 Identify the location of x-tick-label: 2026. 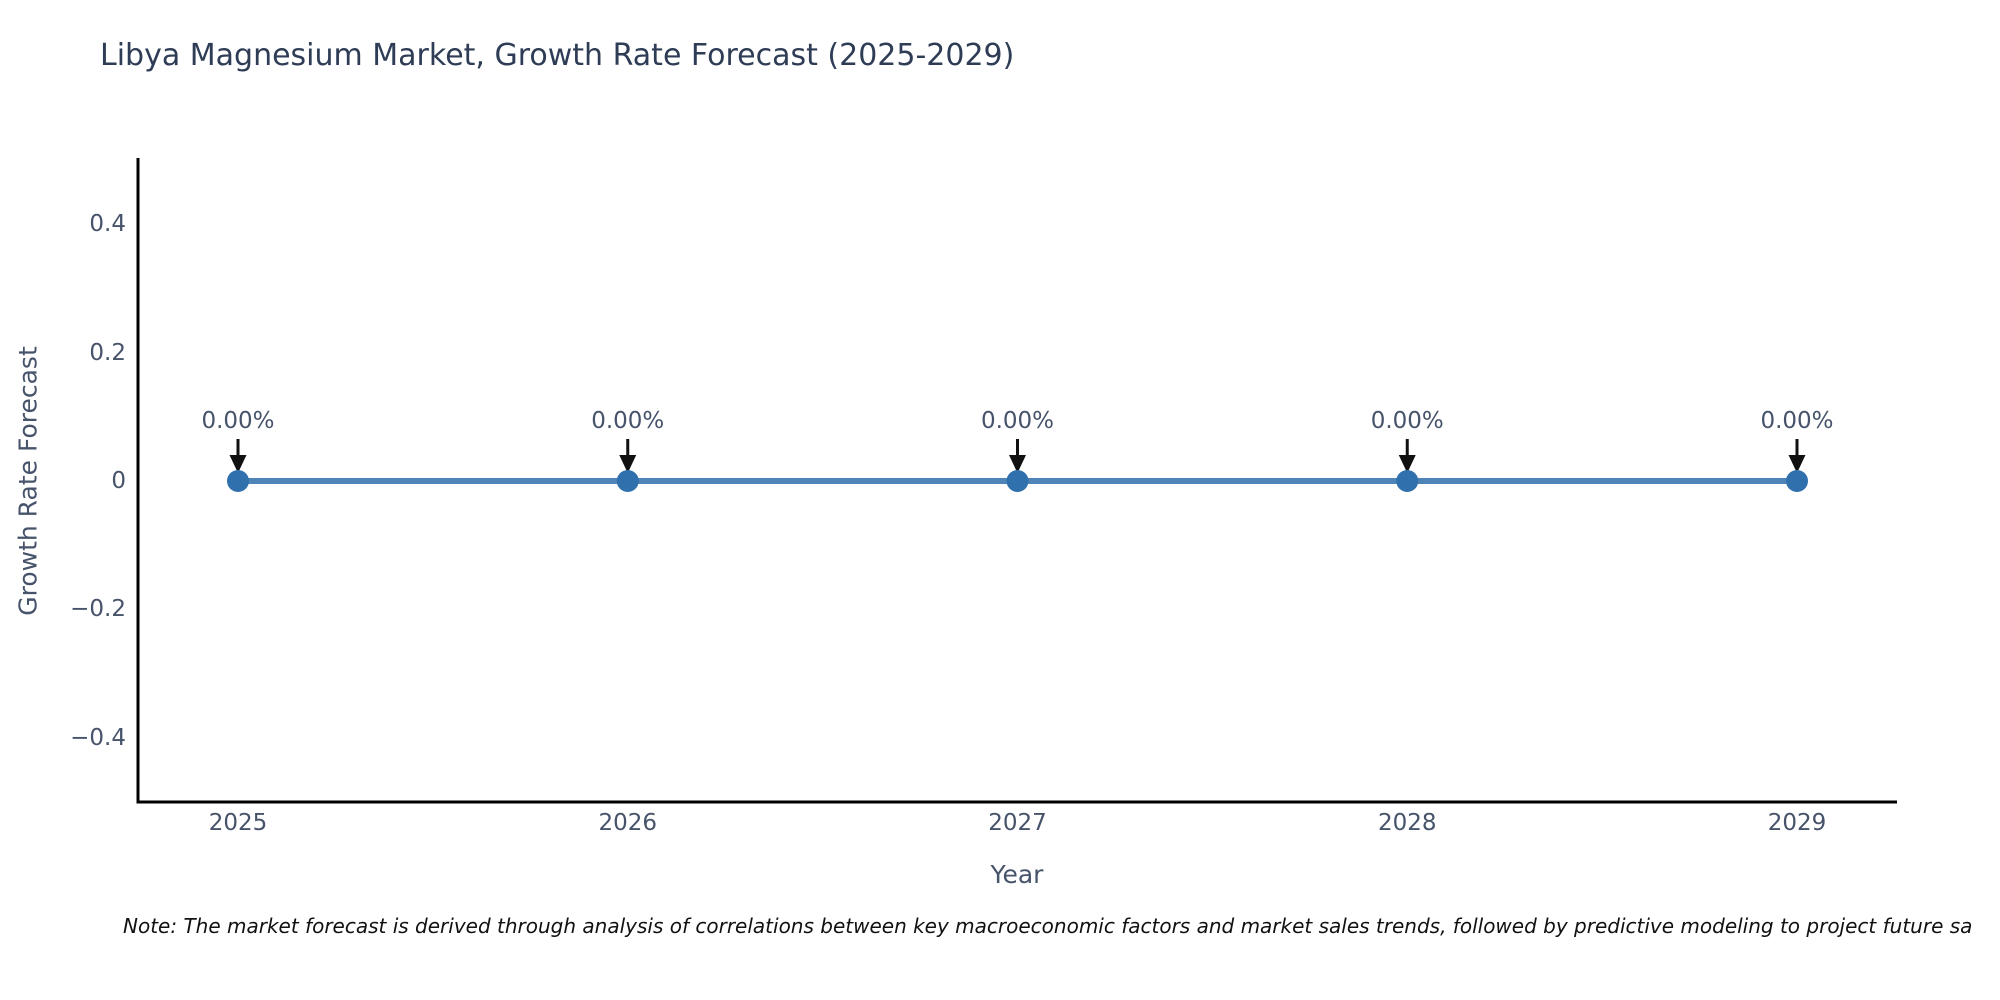
(628, 823).